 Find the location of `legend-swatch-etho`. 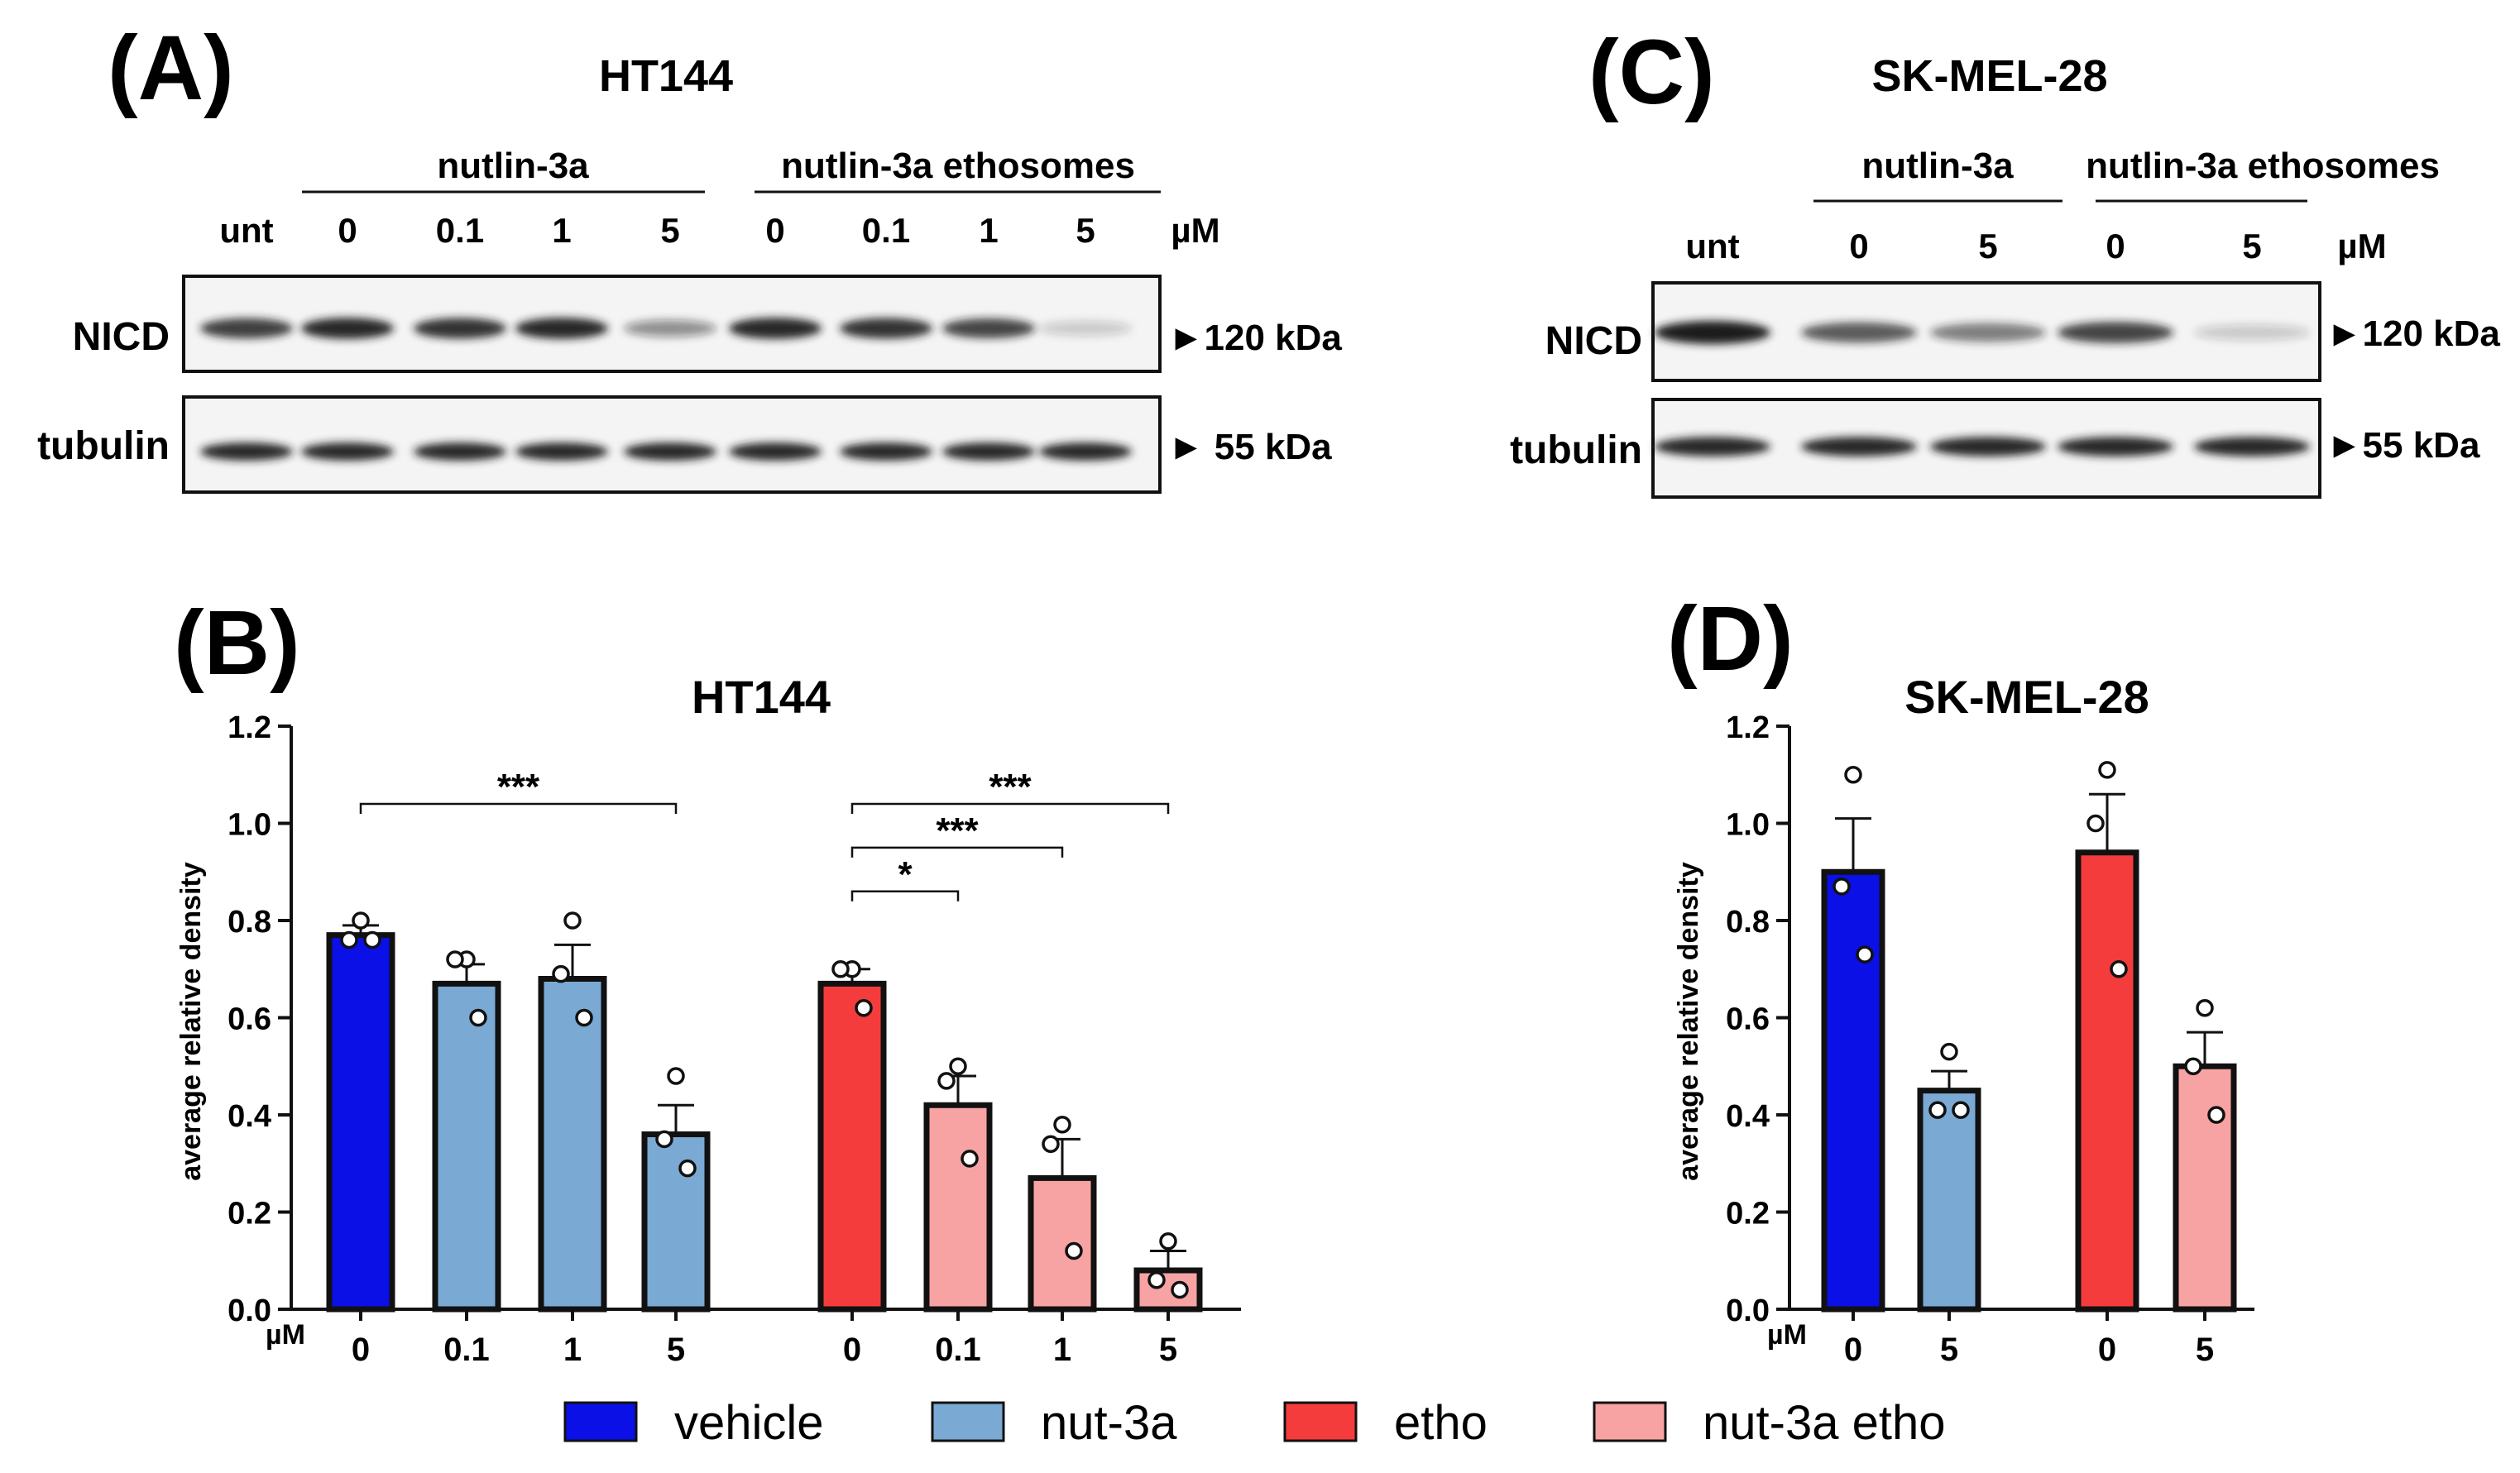

legend-swatch-etho is located at coordinates (1320, 1421).